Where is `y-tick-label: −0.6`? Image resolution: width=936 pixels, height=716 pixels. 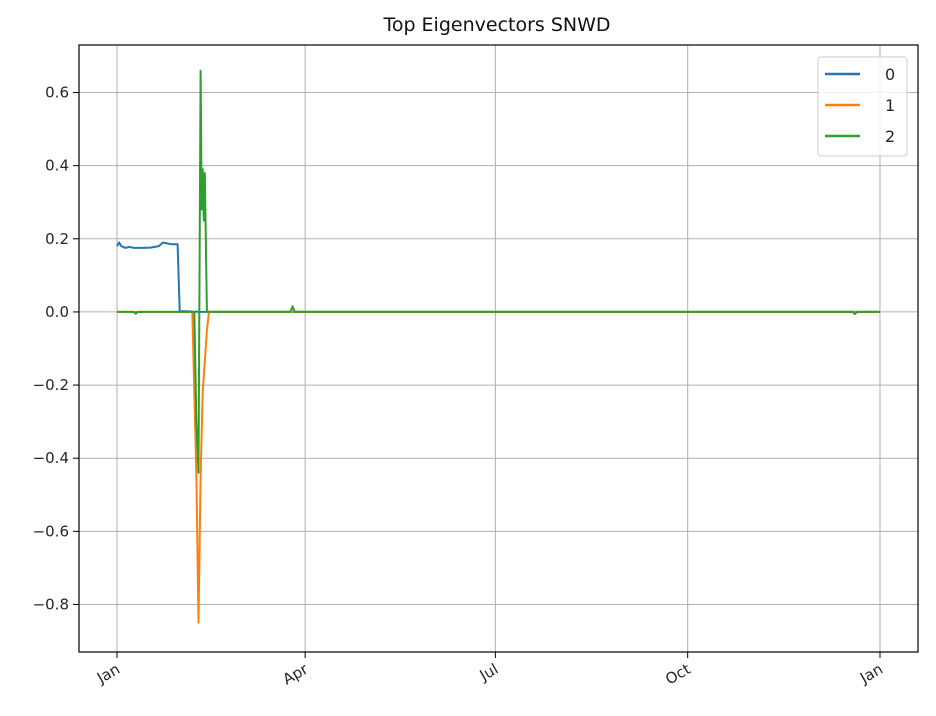 y-tick-label: −0.6 is located at coordinates (51, 531).